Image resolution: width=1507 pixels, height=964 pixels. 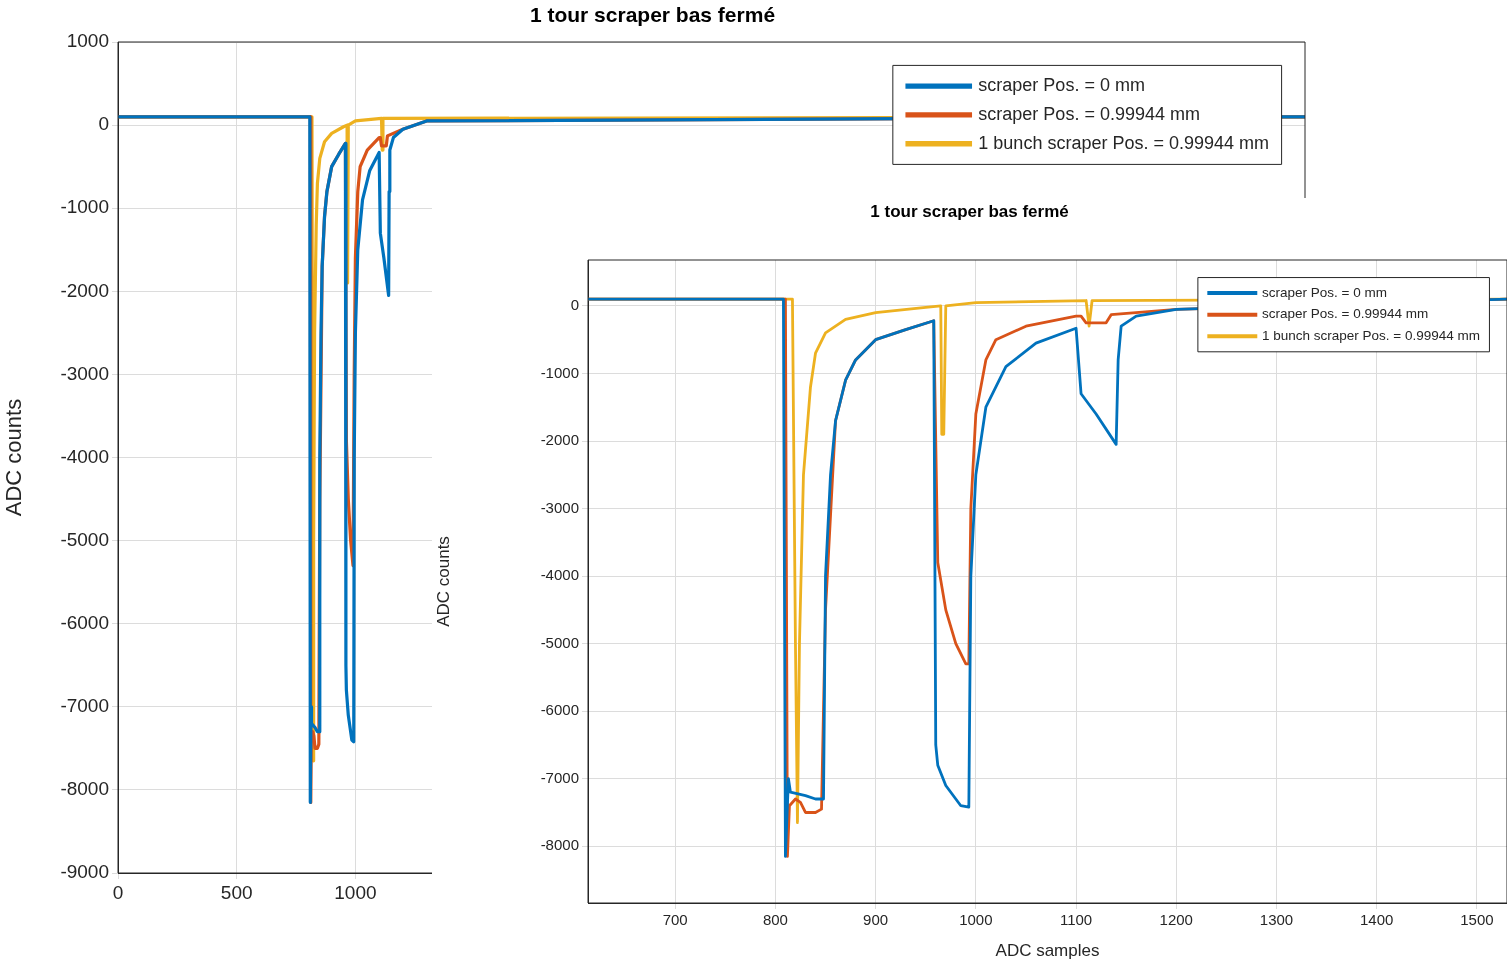 What do you see at coordinates (775, 920) in the screenshot?
I see `x-tick-label: 800` at bounding box center [775, 920].